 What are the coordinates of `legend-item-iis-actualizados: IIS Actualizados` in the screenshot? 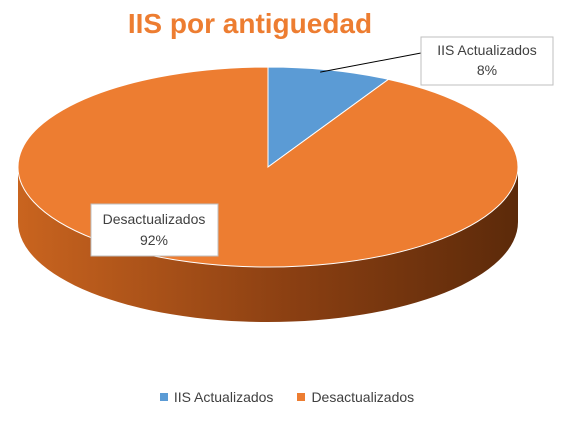 It's located at (216, 397).